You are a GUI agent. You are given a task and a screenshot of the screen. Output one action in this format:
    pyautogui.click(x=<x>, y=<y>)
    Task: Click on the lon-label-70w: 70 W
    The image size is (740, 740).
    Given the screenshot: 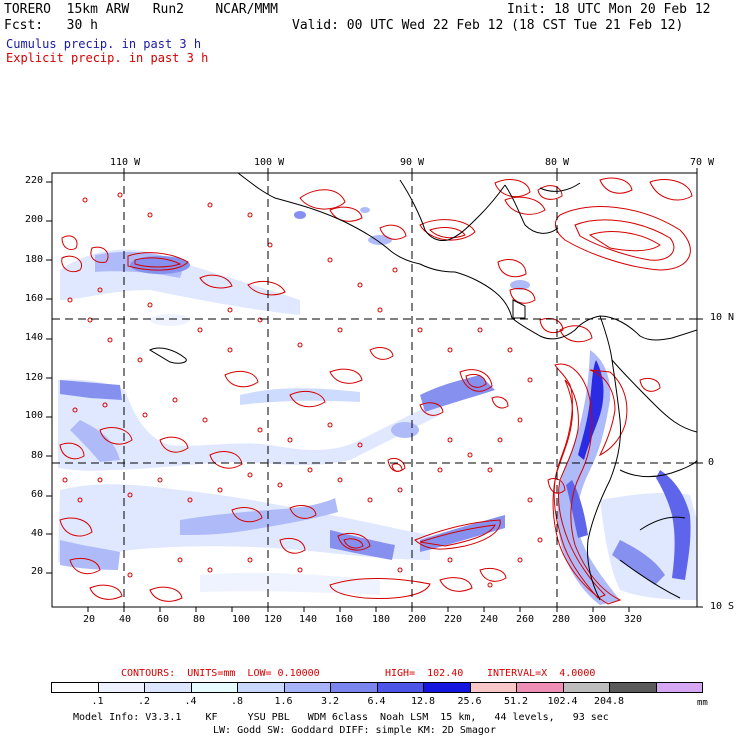 What is the action you would take?
    pyautogui.click(x=702, y=162)
    